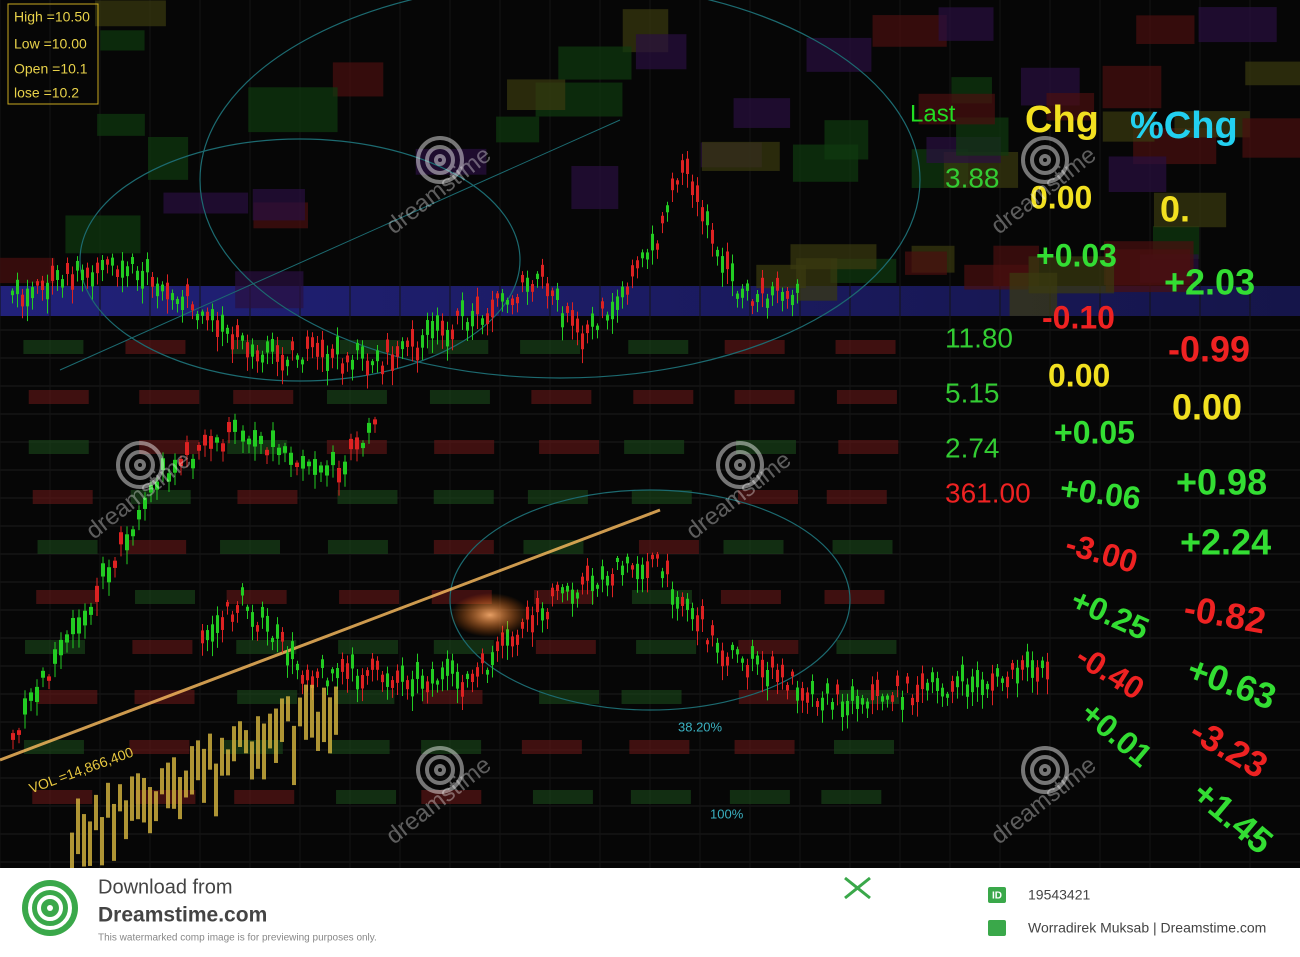 The height and width of the screenshot is (957, 1300). I want to click on last-value: 3.88, so click(972, 177).